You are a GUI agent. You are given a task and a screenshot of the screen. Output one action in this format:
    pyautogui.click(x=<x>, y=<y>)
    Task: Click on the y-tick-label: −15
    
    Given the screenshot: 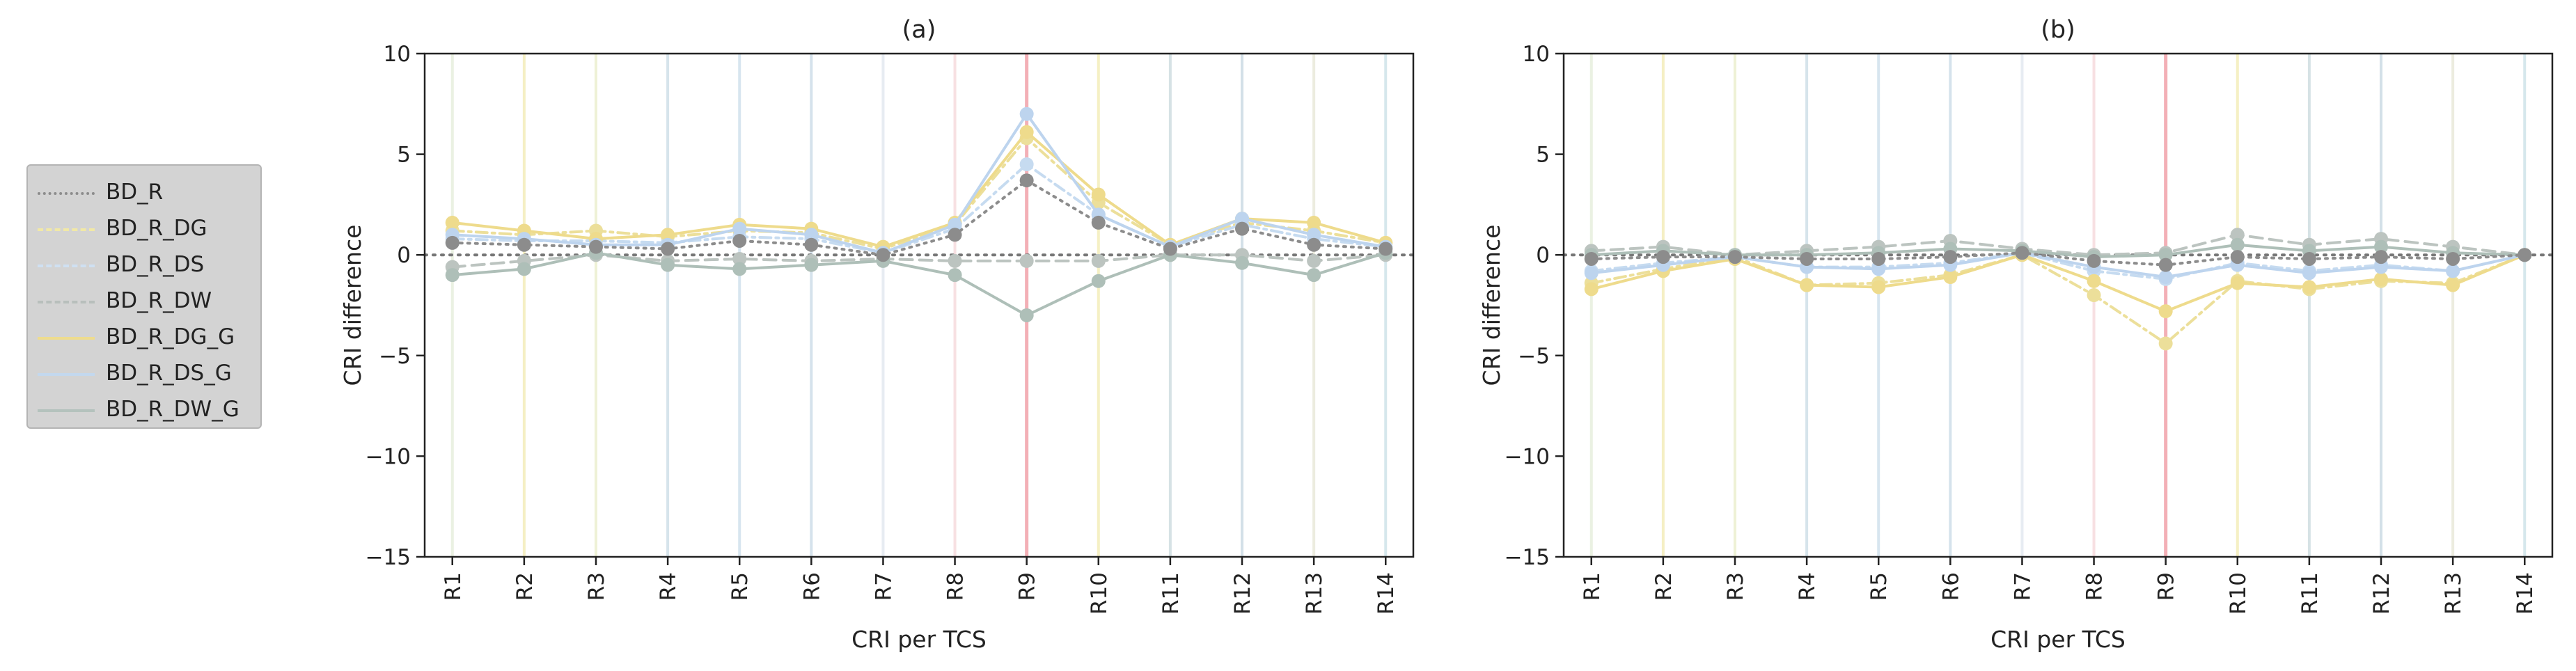 What is the action you would take?
    pyautogui.click(x=388, y=557)
    